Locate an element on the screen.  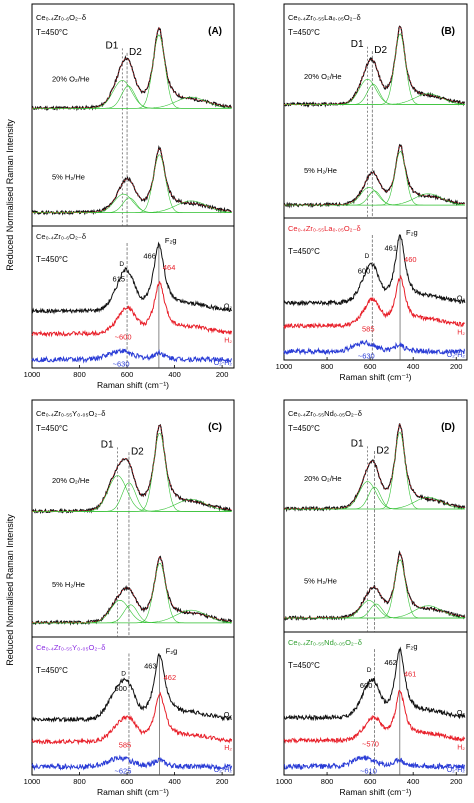
panel-c-d-label: D is located at coordinates (123, 674).